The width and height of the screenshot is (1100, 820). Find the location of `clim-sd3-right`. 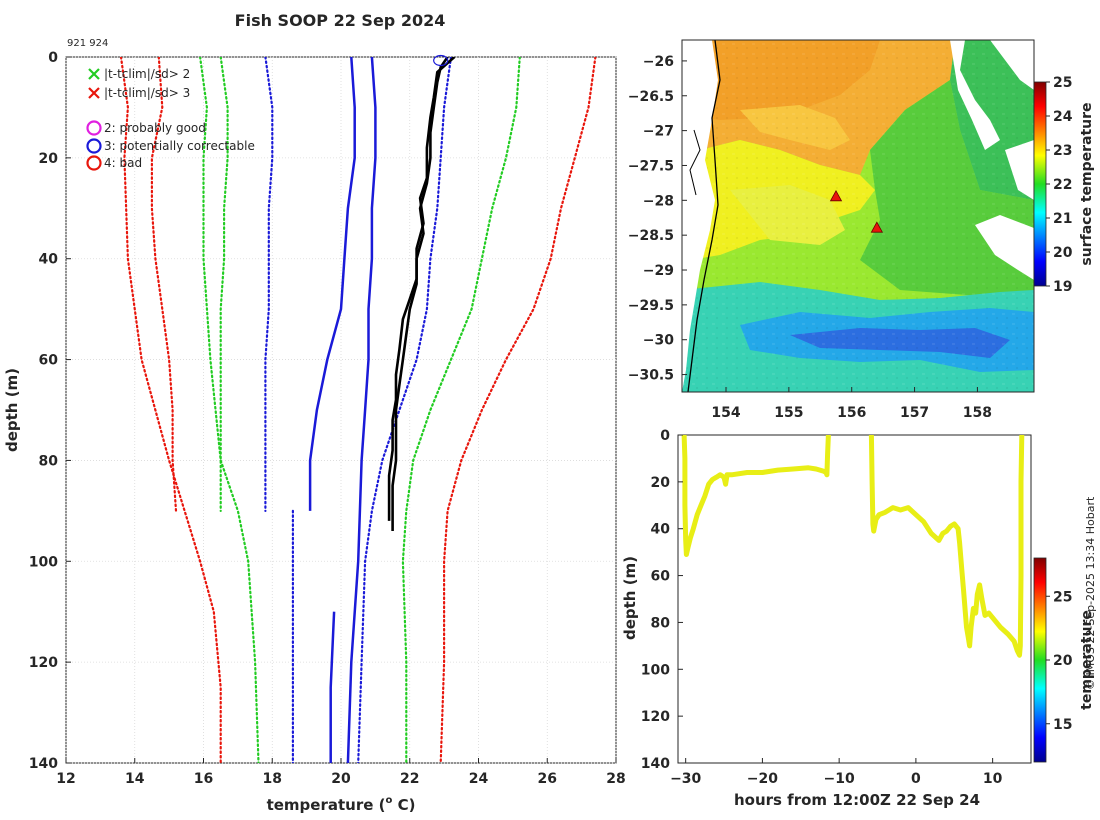

clim-sd3-right is located at coordinates (518, 410).